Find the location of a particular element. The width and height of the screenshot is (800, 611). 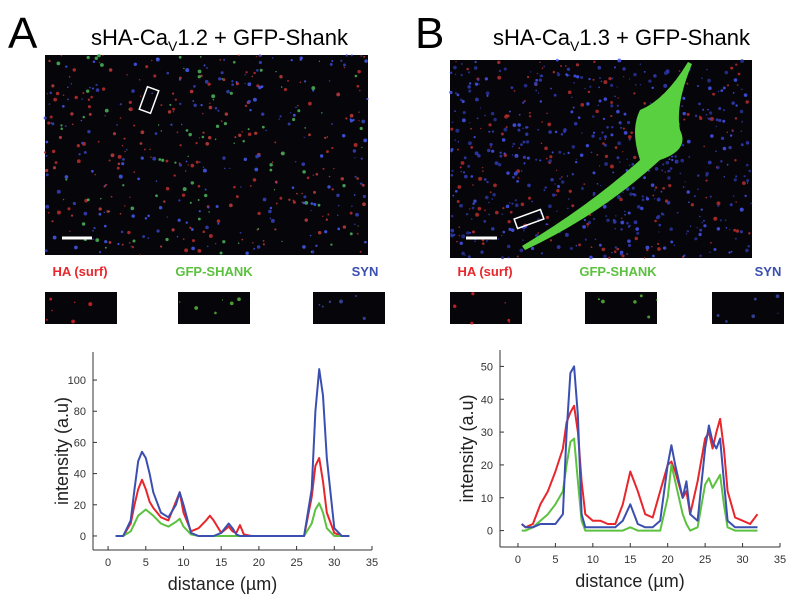

panel-title: sHA-CaV1.2 + GFP-Shank is located at coordinates (220, 39).